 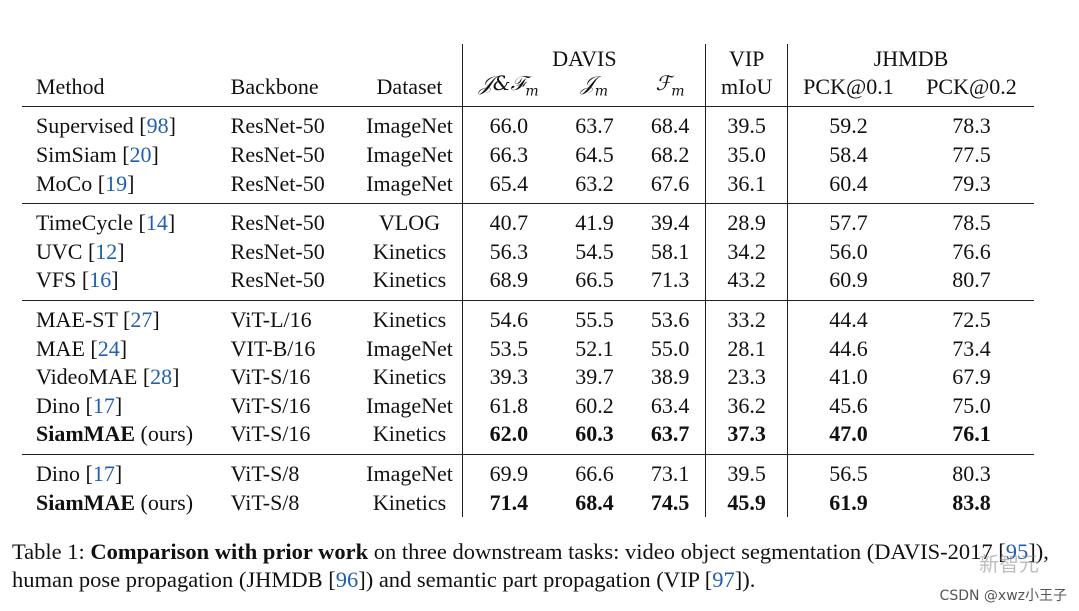 What do you see at coordinates (126, 283) in the screenshot?
I see `cell-method: VFS [16]` at bounding box center [126, 283].